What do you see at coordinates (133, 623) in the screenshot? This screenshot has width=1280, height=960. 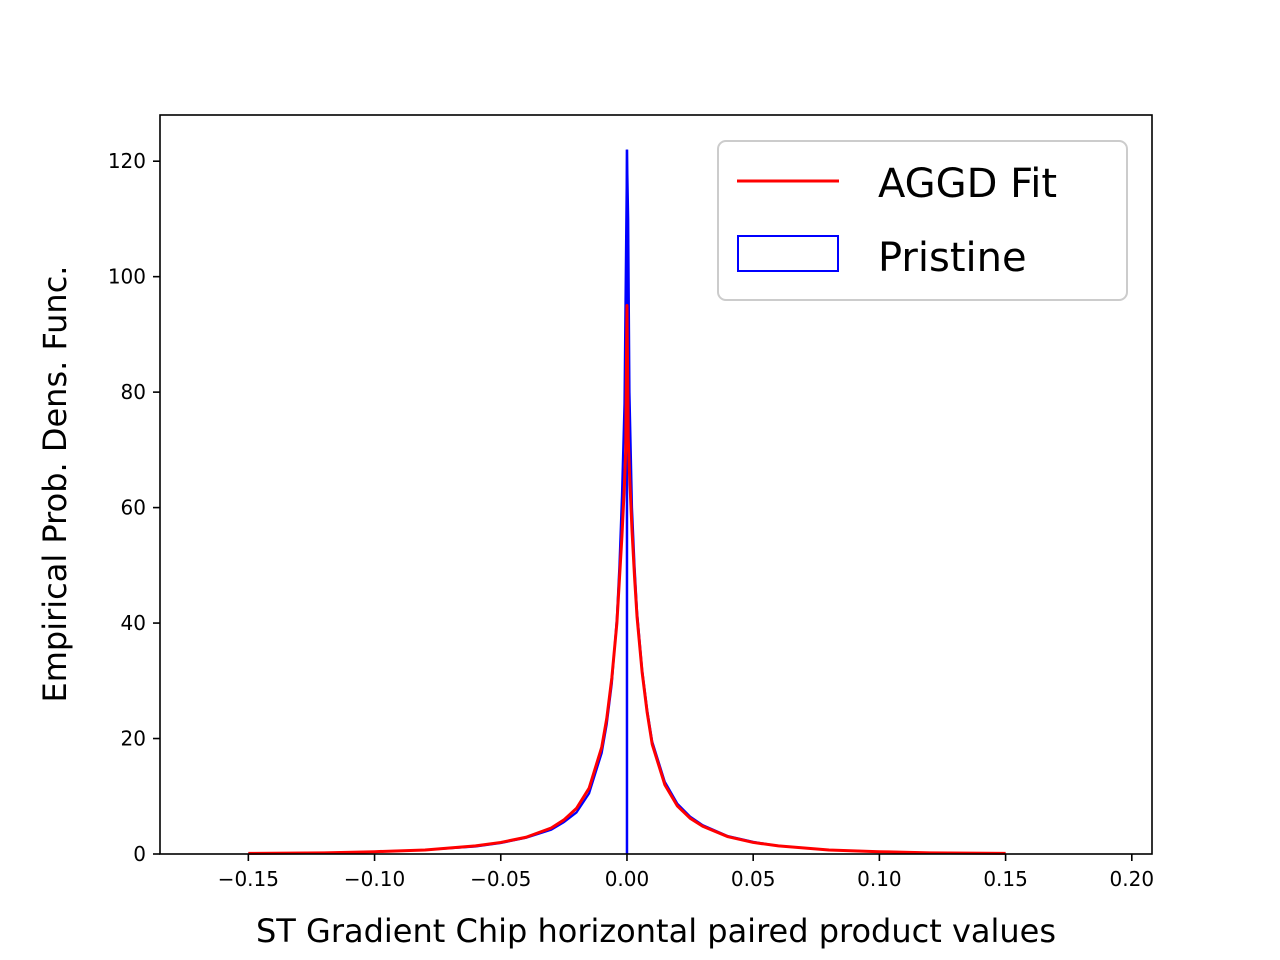 I see `y-tick-label: 40` at bounding box center [133, 623].